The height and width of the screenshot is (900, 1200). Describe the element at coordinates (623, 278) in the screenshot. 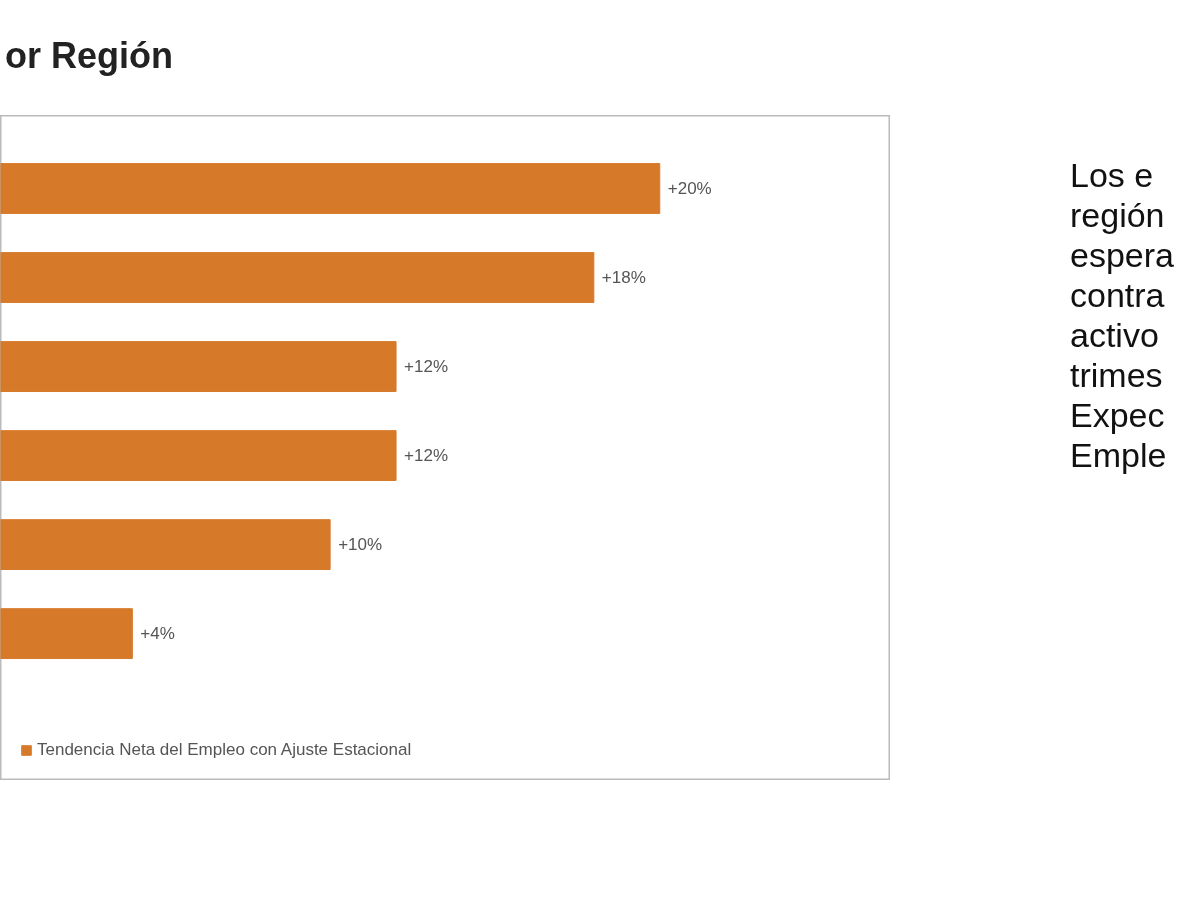

I see `data-label: +18%` at that location.